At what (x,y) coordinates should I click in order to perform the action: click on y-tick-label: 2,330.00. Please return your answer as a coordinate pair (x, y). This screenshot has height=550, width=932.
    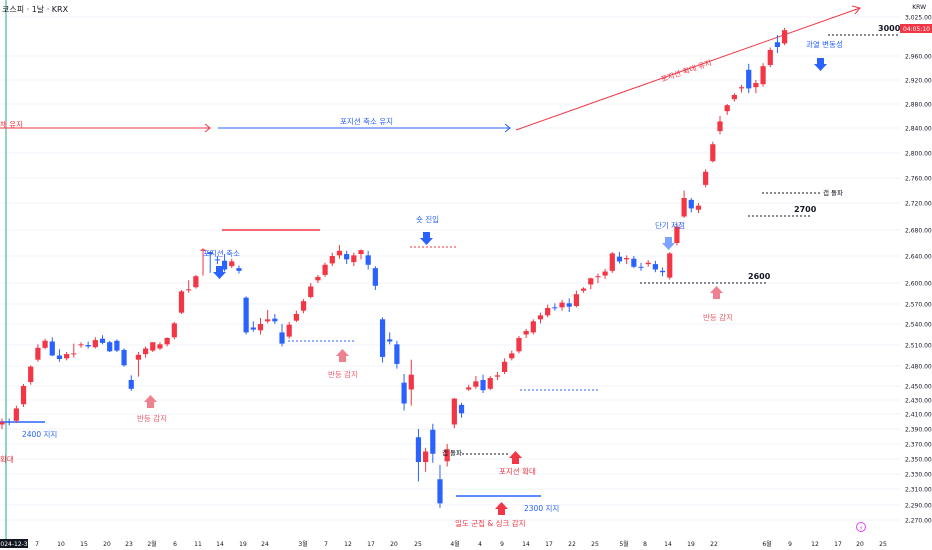
    Looking at the image, I should click on (918, 475).